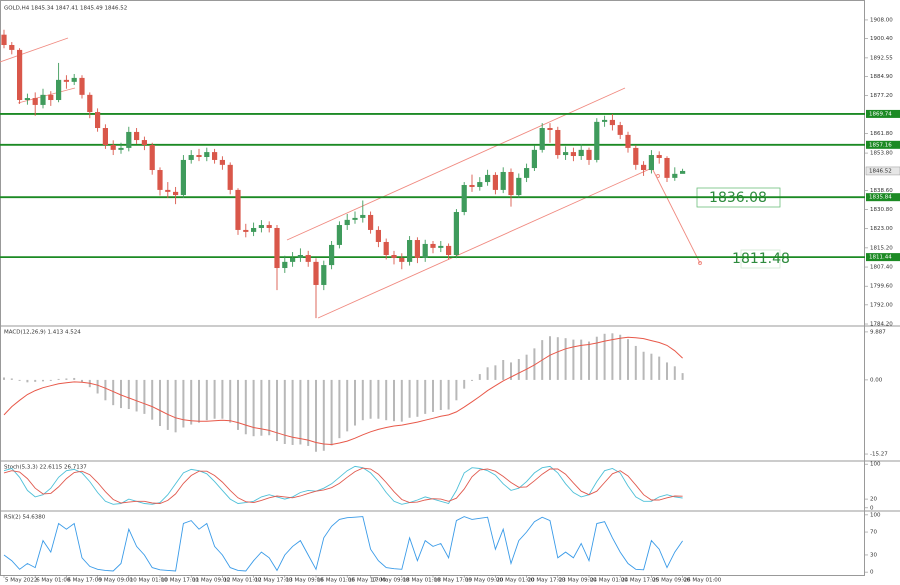  Describe the element at coordinates (84, 581) in the screenshot. I see `x-tick-label: 6 May 17:00` at that location.